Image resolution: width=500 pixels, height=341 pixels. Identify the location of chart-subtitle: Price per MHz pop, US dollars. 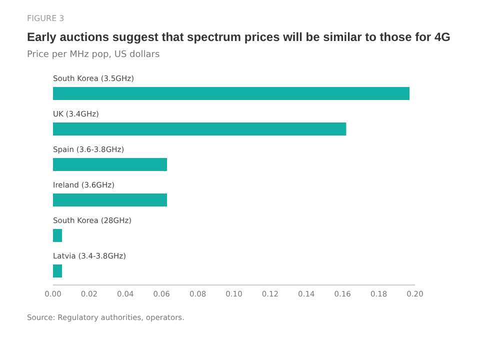
(93, 55).